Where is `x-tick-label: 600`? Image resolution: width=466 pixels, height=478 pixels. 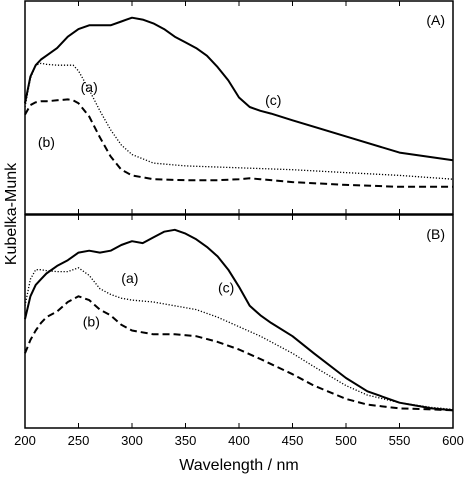 x-tick-label: 600 is located at coordinates (453, 440).